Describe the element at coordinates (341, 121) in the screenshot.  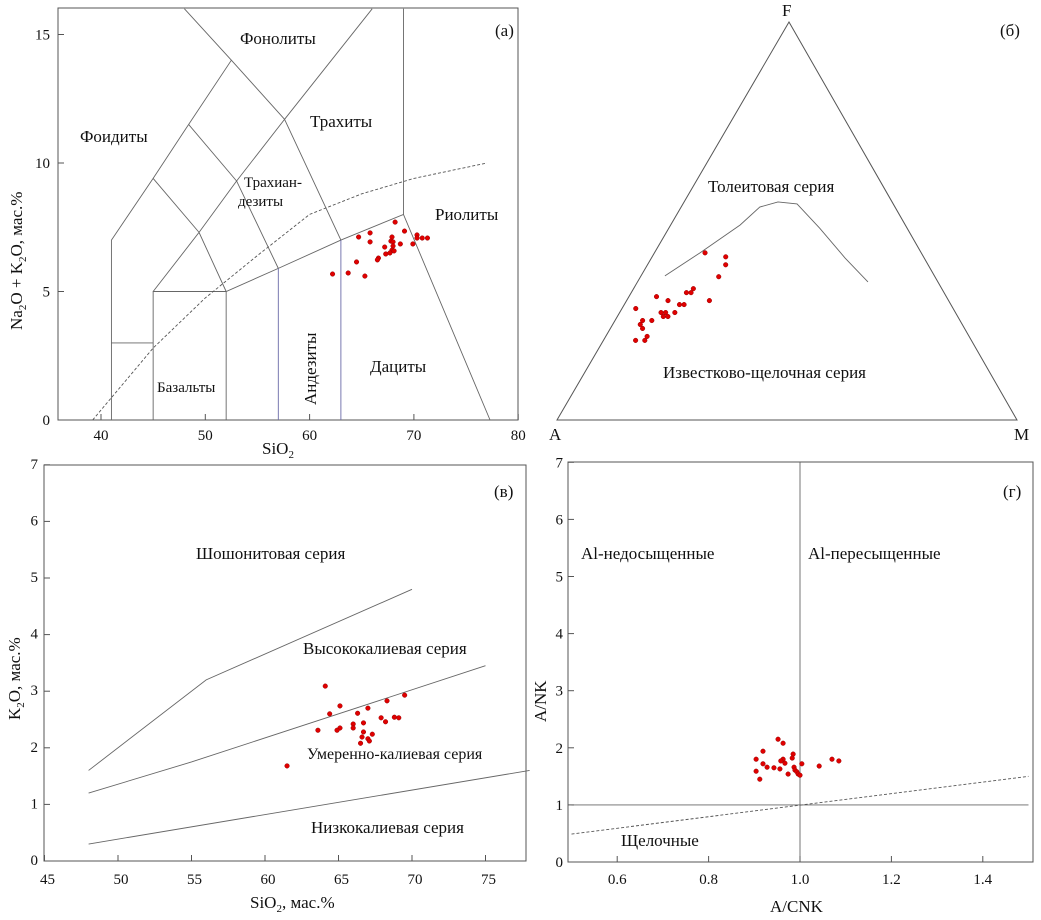
I see `field-trachyte: Трахиты` at that location.